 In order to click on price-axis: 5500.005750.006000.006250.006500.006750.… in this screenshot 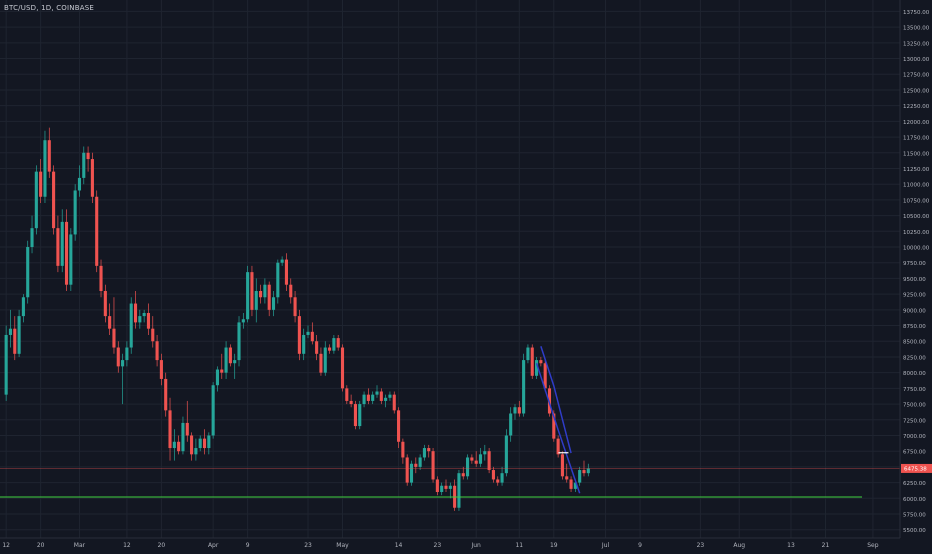, I will do `click(916, 272)`.